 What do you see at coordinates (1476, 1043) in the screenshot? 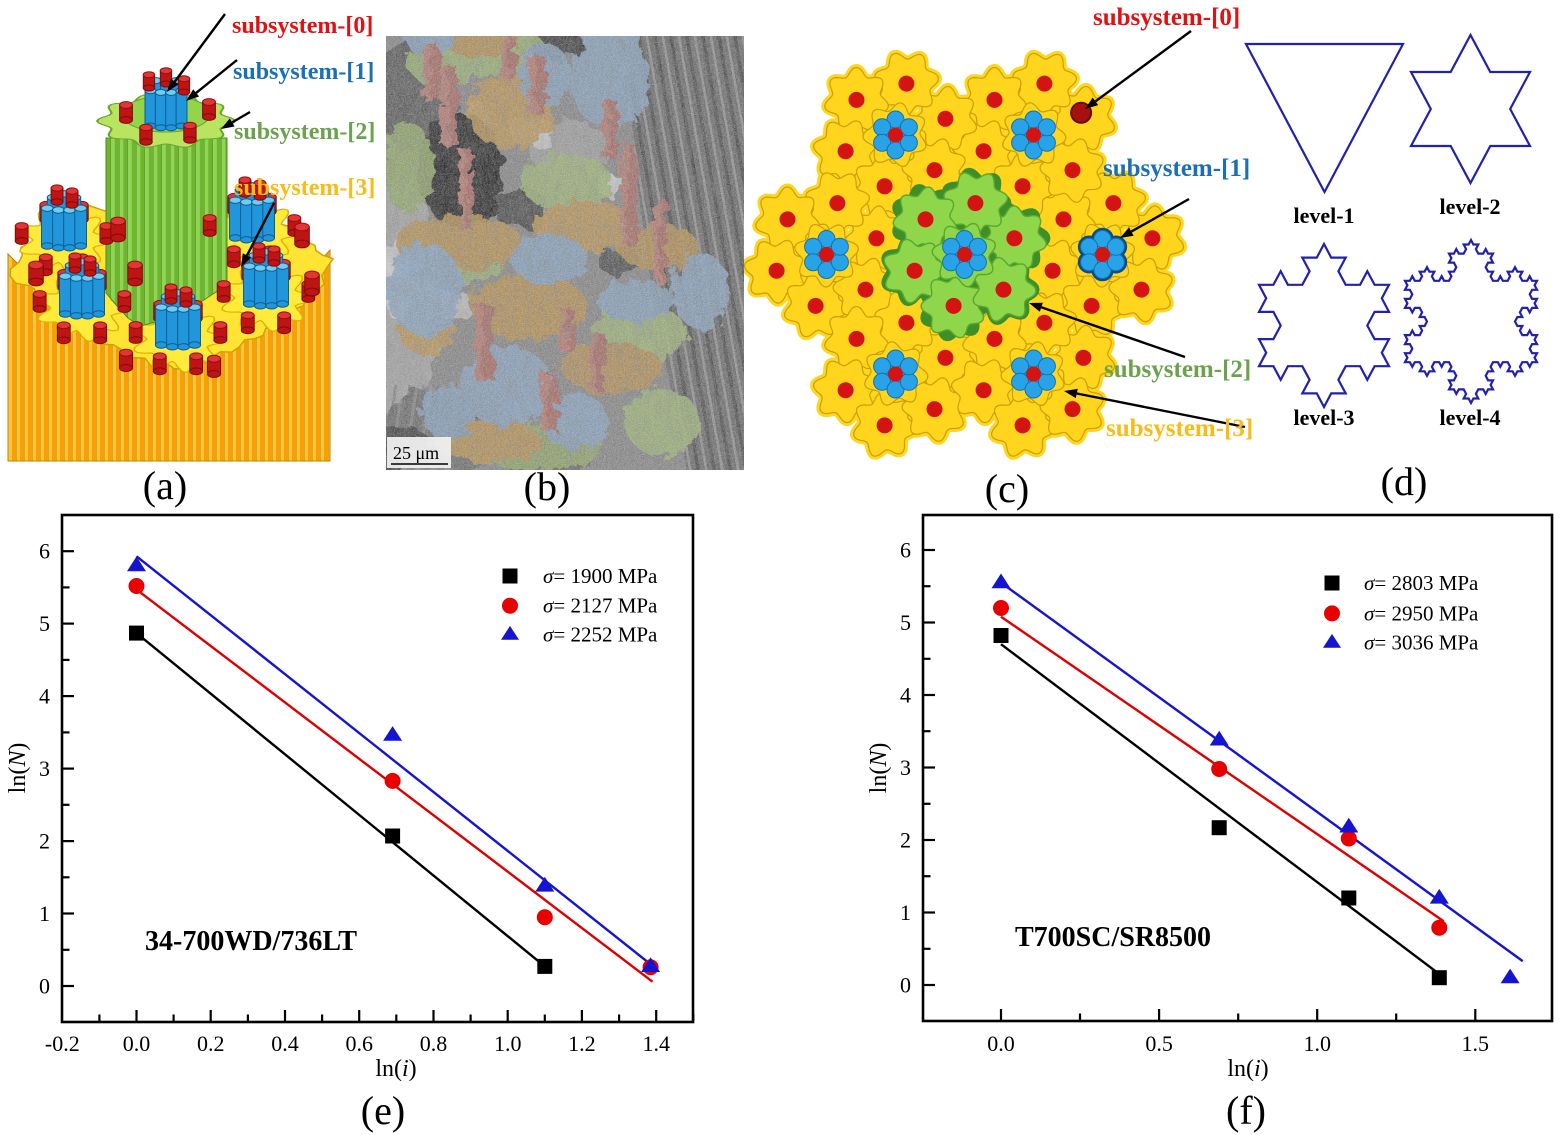
I see `svg-text: 1.5` at bounding box center [1476, 1043].